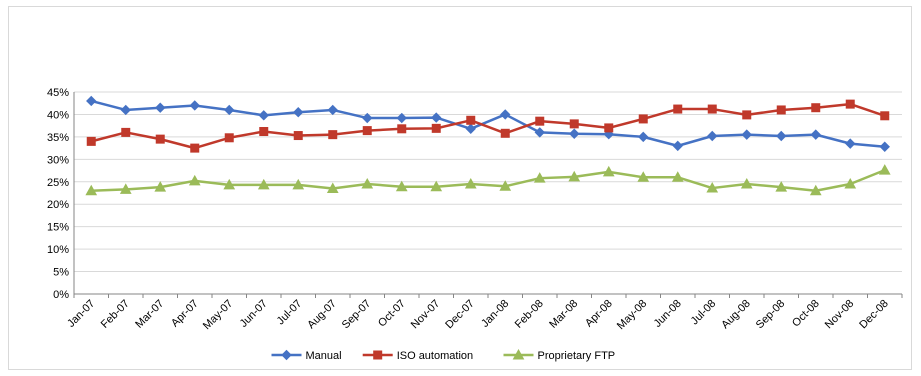  What do you see at coordinates (435, 356) in the screenshot?
I see `legend-label-iso-automation: ISO automation` at bounding box center [435, 356].